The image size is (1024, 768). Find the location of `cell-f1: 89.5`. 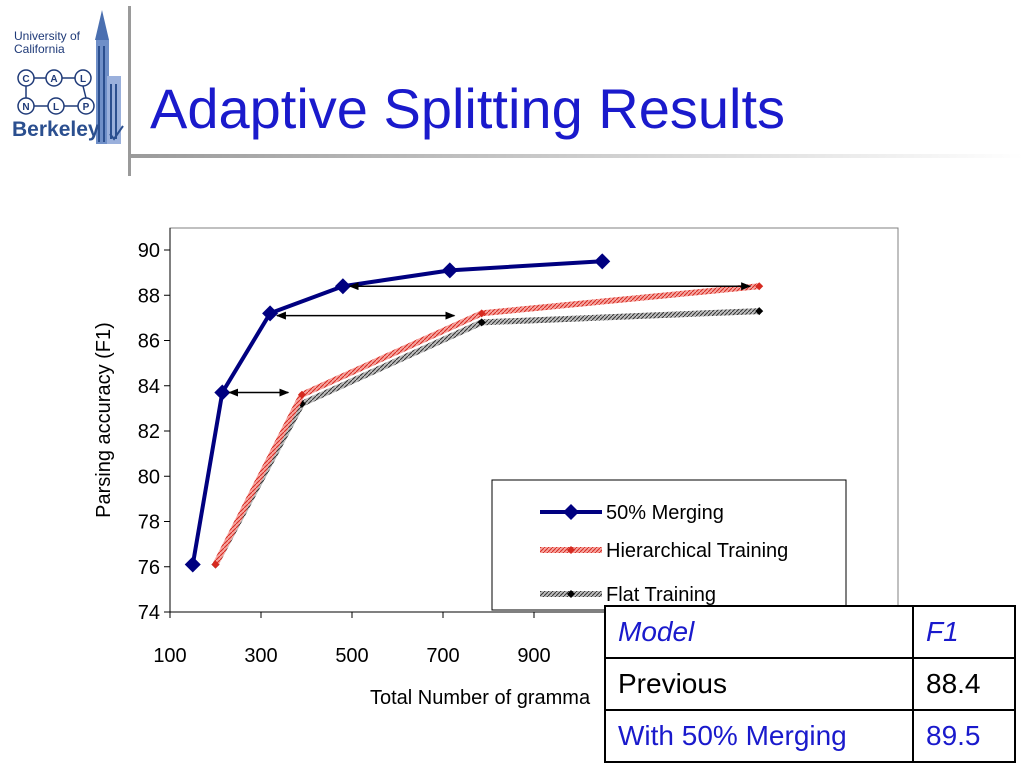

cell-f1: 89.5 is located at coordinates (964, 736).